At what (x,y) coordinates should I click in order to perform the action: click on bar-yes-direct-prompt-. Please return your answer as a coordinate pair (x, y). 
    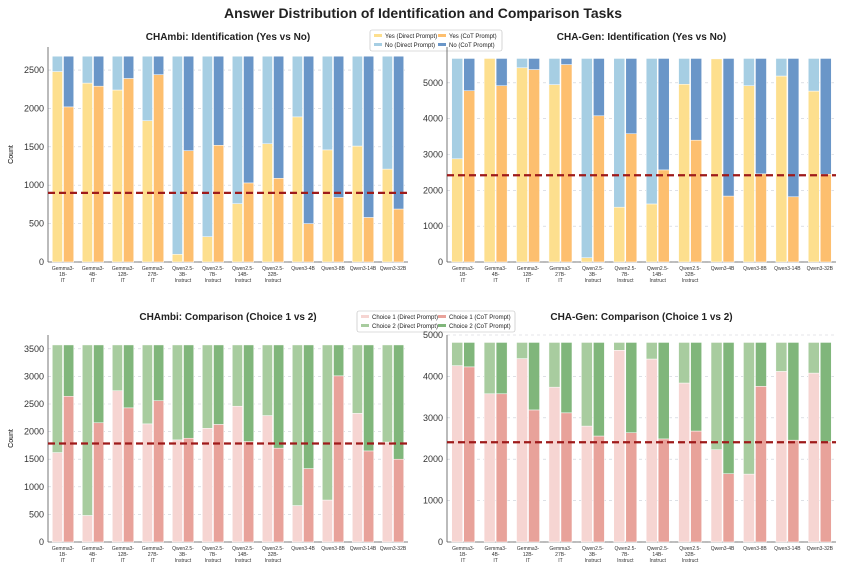
    Looking at the image, I should click on (489, 160).